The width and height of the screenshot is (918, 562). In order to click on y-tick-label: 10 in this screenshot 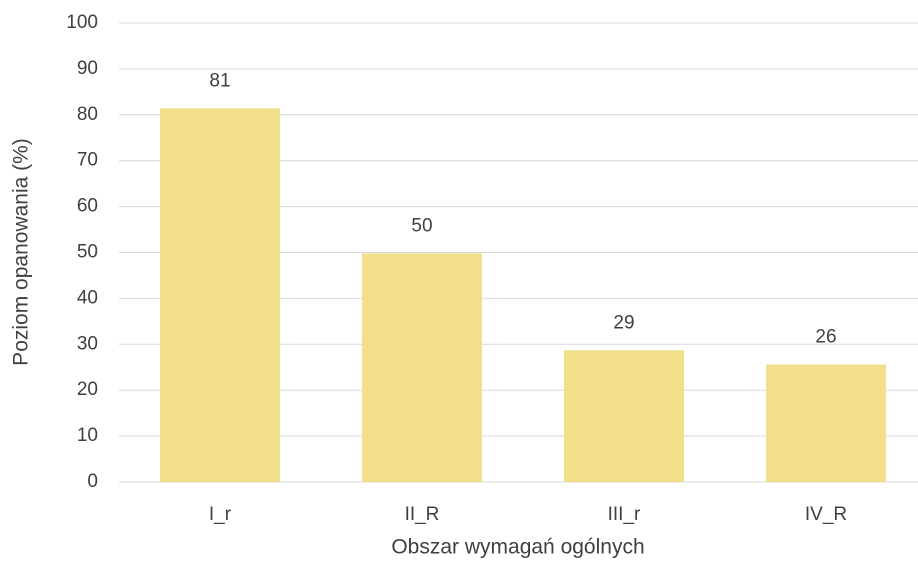, I will do `click(87, 435)`.